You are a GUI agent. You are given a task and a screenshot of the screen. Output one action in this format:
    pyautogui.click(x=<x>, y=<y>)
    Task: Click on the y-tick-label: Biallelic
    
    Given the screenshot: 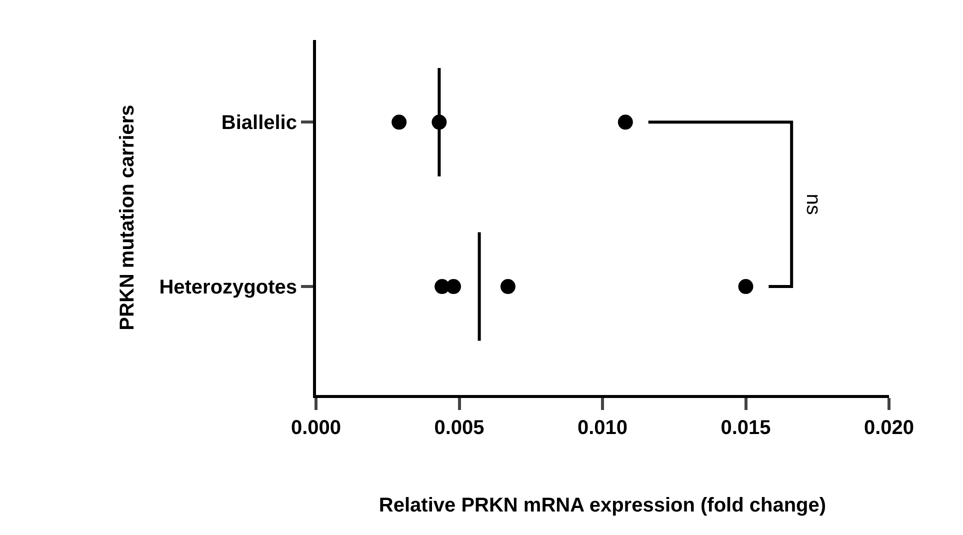 What is the action you would take?
    pyautogui.click(x=259, y=123)
    